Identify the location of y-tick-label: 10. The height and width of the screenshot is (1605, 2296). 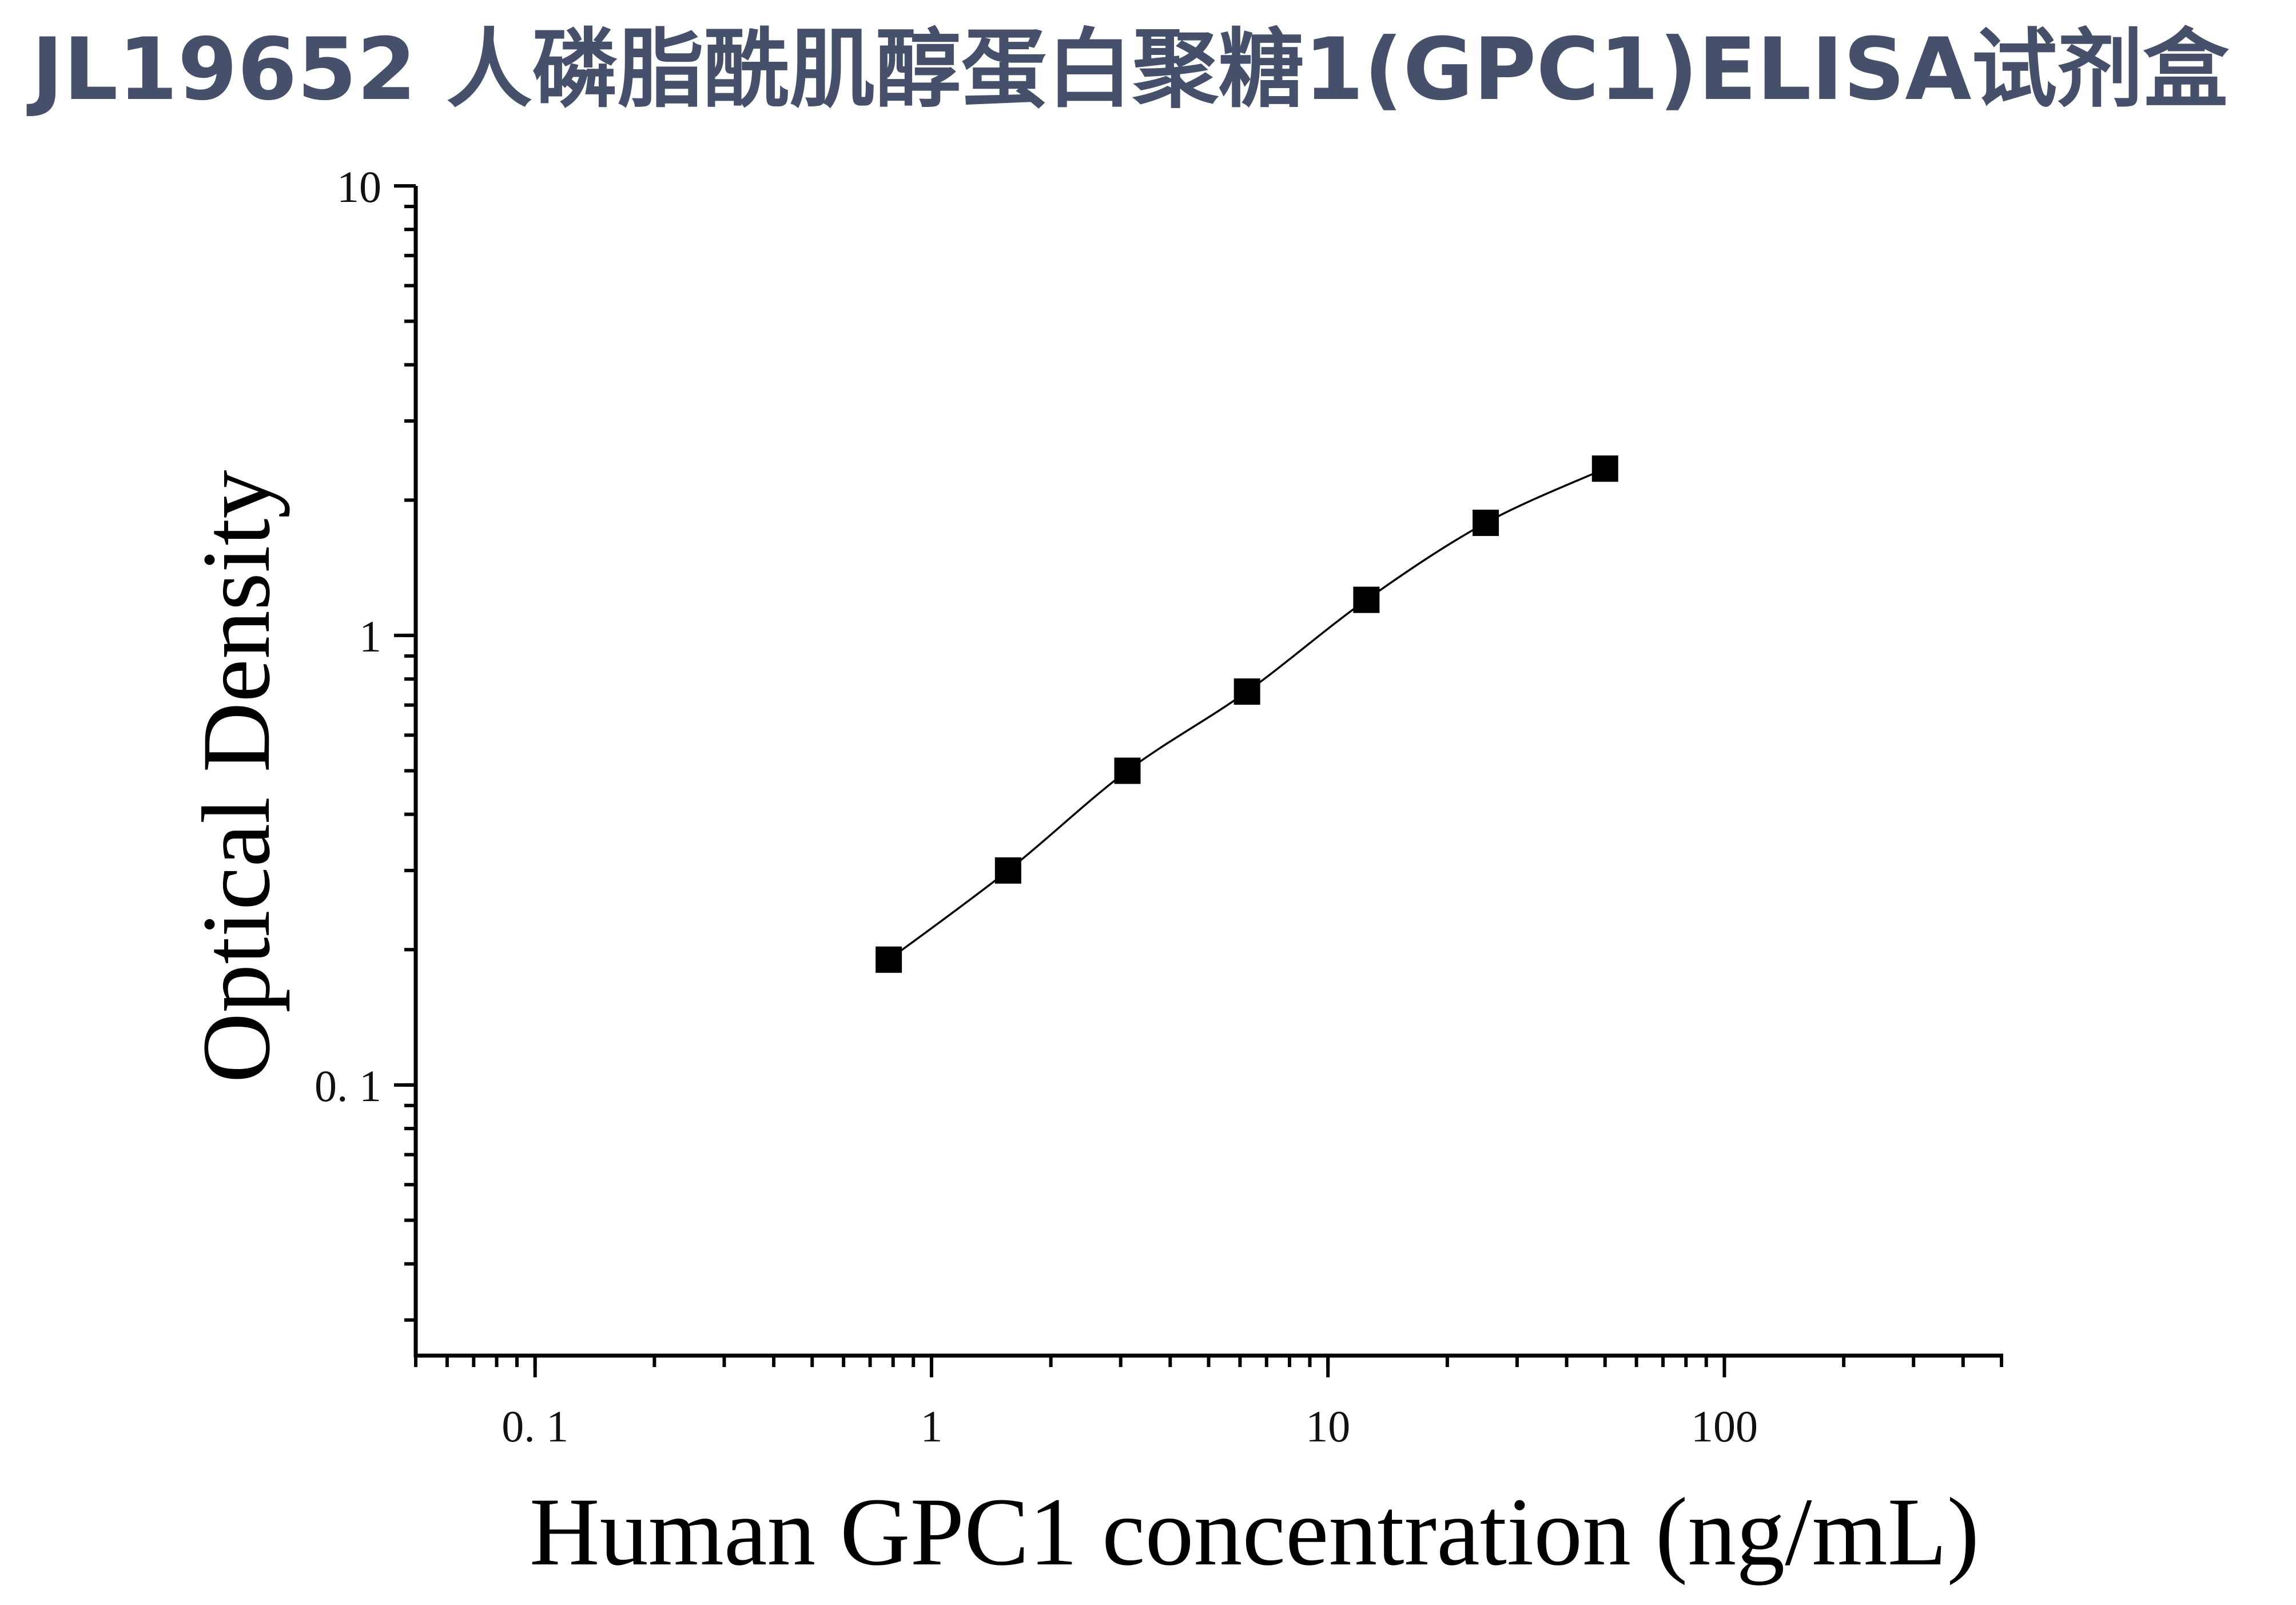
(359, 187).